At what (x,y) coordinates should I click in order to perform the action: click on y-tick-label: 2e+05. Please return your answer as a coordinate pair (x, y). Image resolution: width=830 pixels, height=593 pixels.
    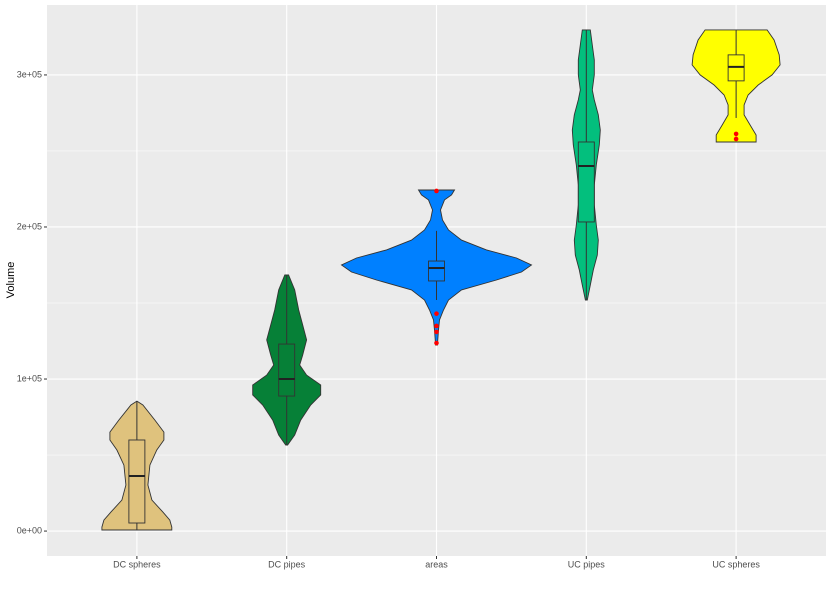
    Looking at the image, I should click on (29, 226).